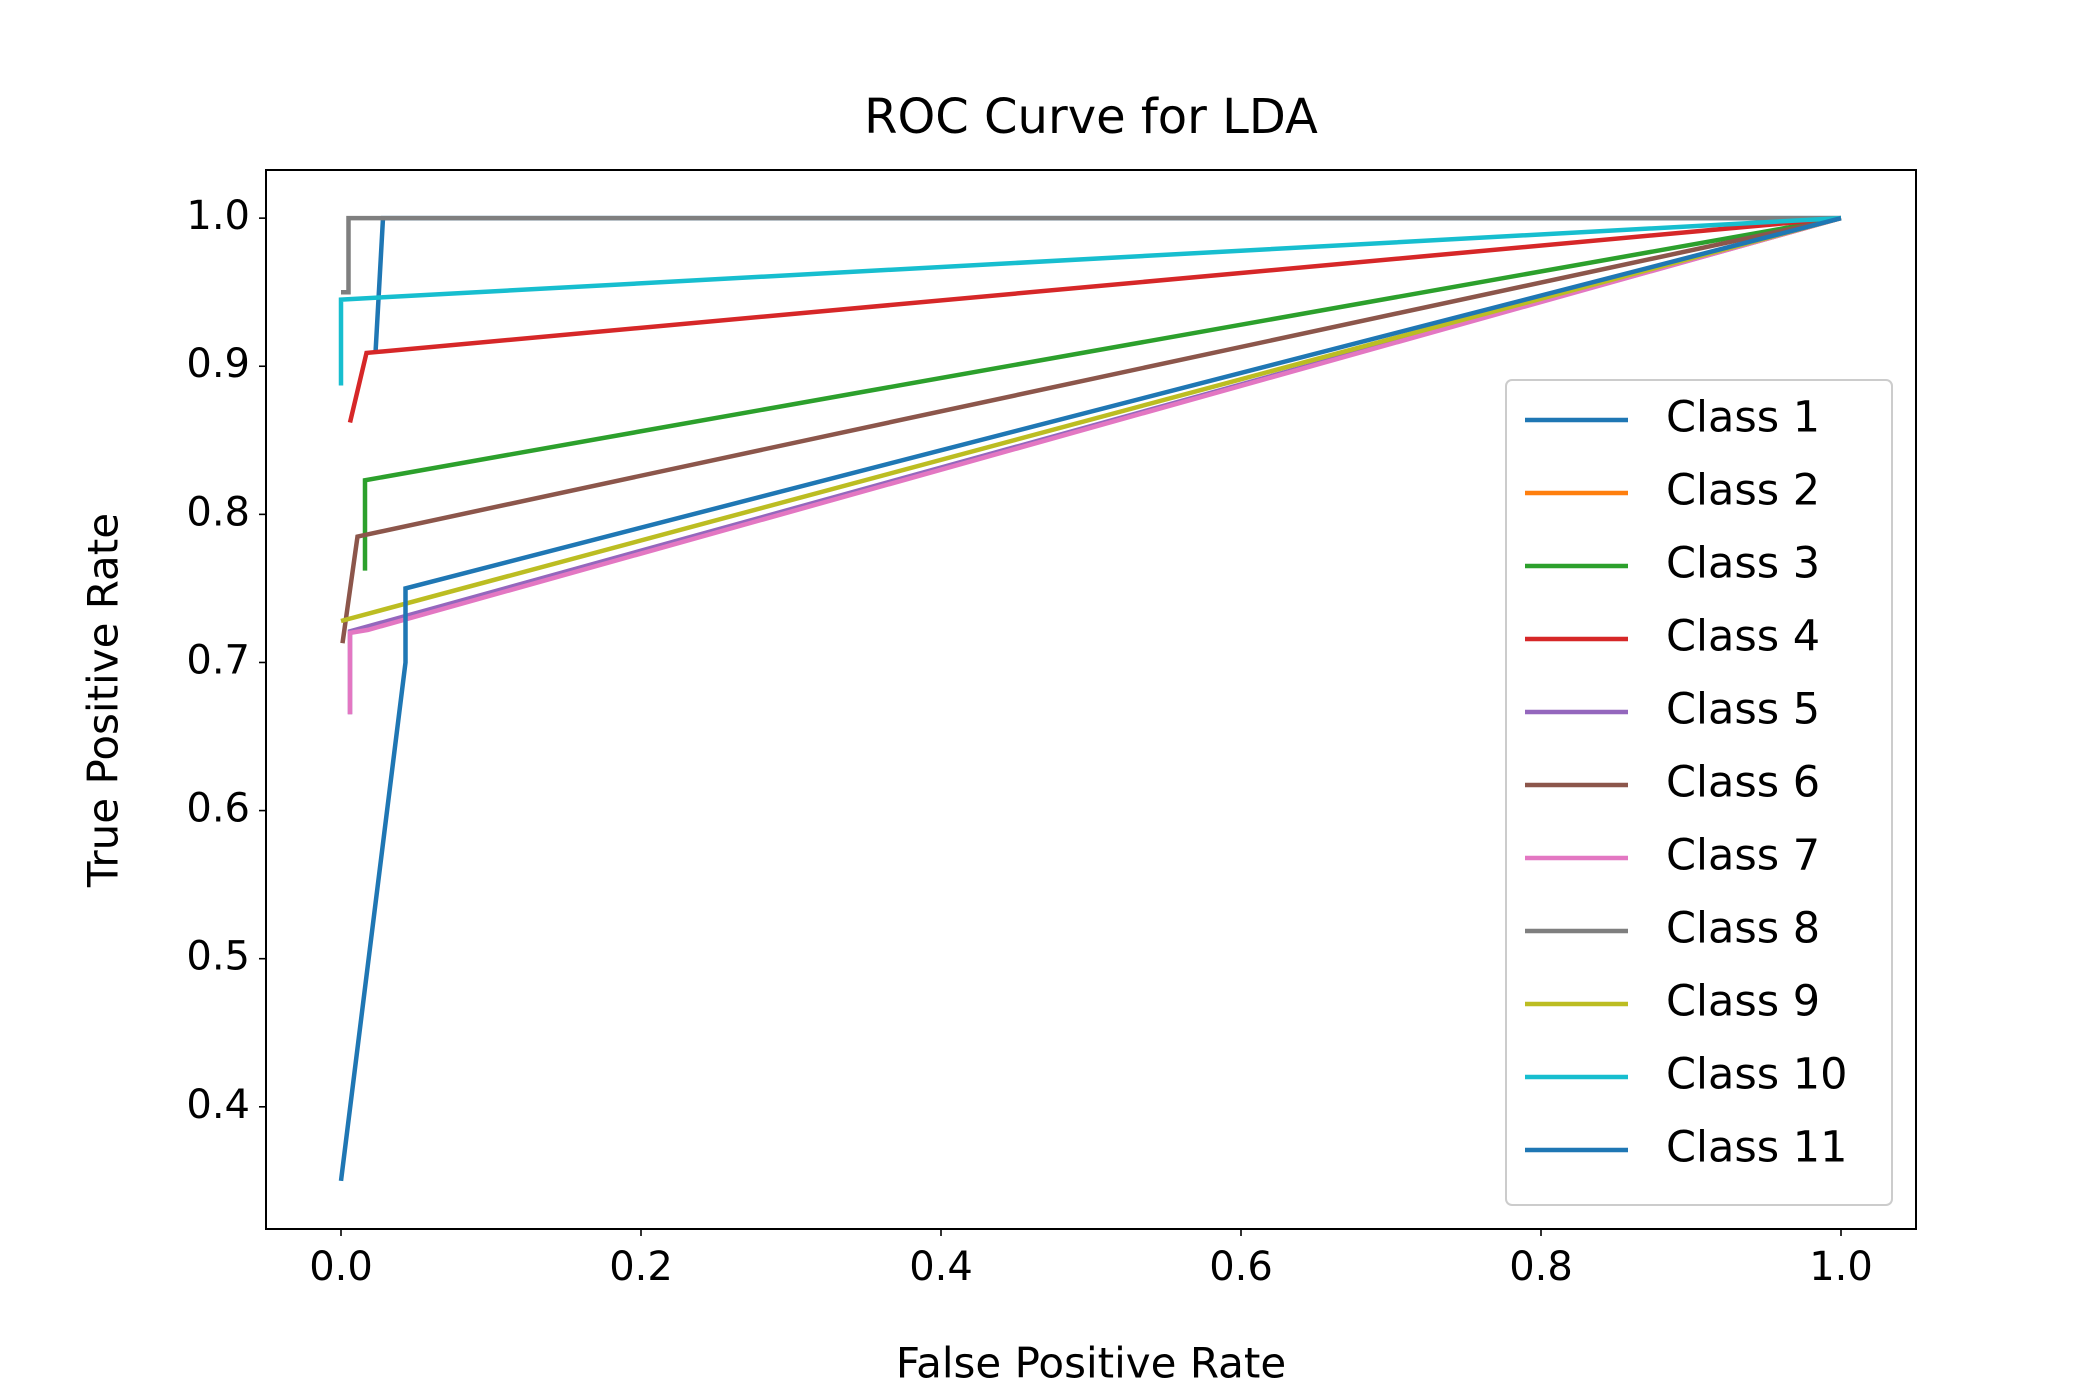 The image size is (2100, 1400). I want to click on y-tick-label: 0.5, so click(218, 957).